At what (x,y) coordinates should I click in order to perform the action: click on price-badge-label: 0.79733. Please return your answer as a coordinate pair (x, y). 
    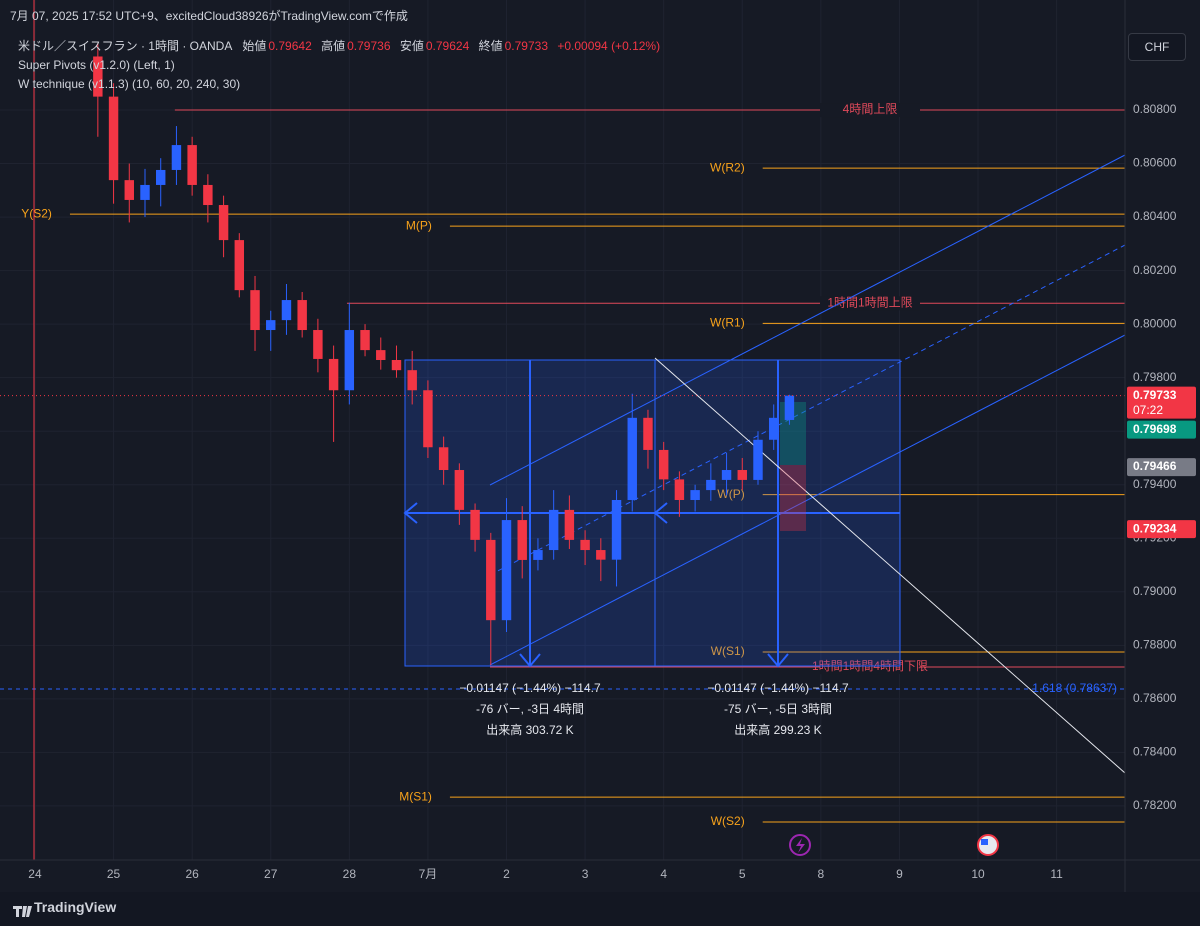
    Looking at the image, I should click on (1155, 395).